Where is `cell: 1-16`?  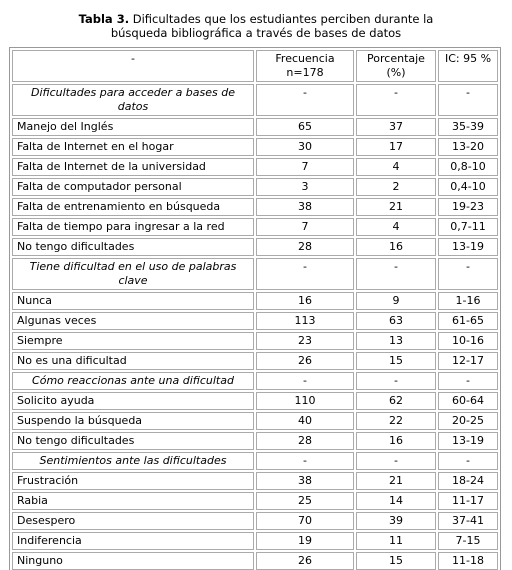 cell: 1-16 is located at coordinates (468, 301).